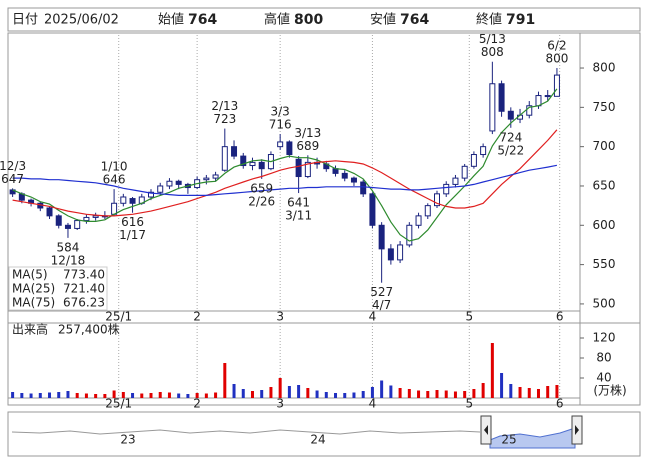 The image size is (653, 474). What do you see at coordinates (118, 404) in the screenshot?
I see `x-tick-label: 25/1` at bounding box center [118, 404].